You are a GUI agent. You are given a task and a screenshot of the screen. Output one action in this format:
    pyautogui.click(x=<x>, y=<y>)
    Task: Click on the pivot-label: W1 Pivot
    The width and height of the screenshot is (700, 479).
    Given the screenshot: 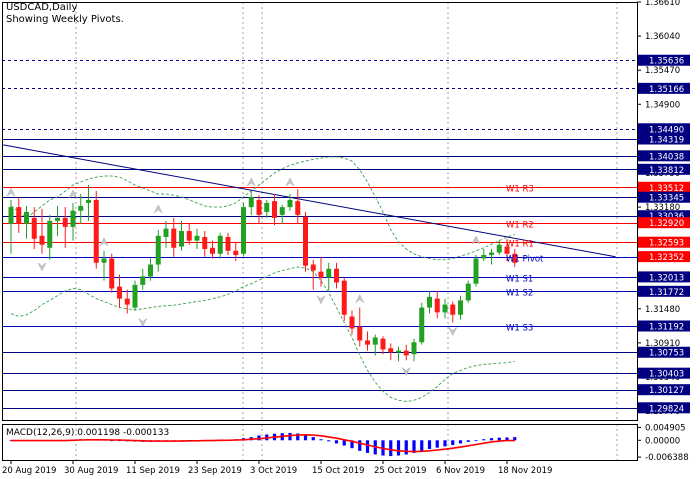 What is the action you would take?
    pyautogui.click(x=525, y=260)
    